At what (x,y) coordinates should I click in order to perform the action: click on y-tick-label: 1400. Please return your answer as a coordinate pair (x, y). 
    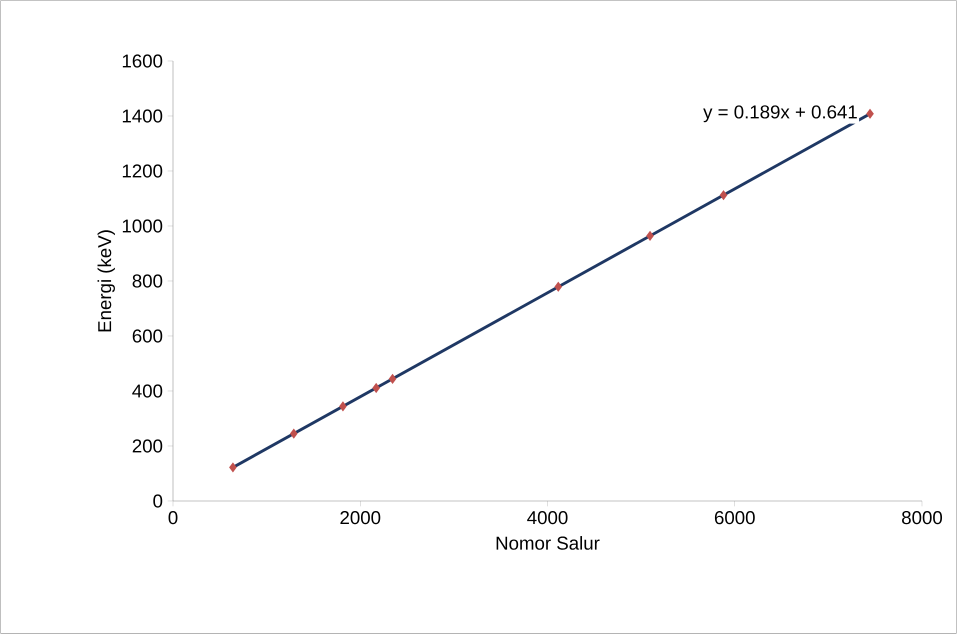
    Looking at the image, I should click on (142, 116).